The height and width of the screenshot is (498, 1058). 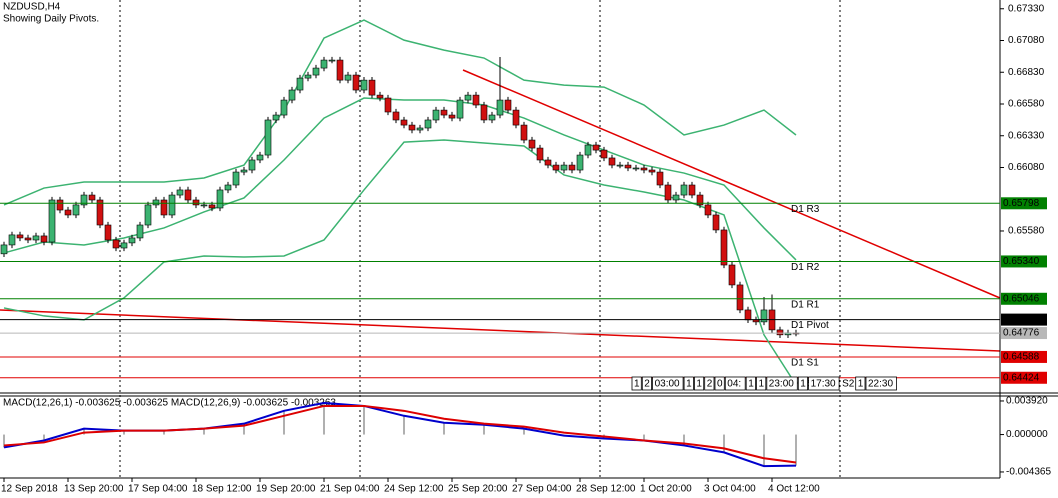 What do you see at coordinates (500, 330) in the screenshot?
I see `trend-line` at bounding box center [500, 330].